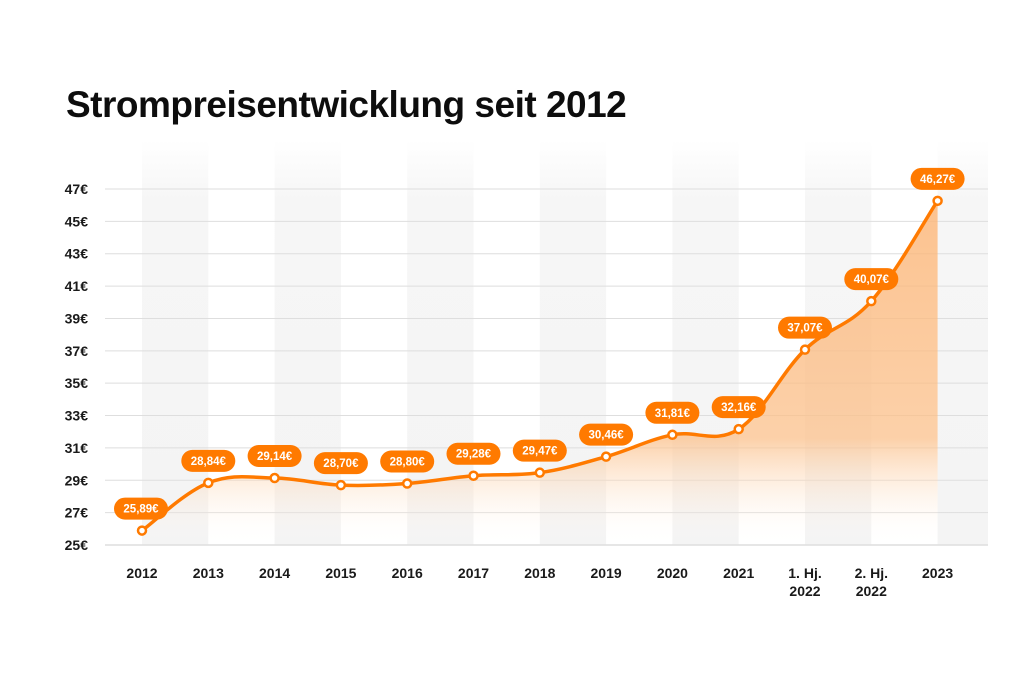  I want to click on x-tick-label: 2018, so click(539, 573).